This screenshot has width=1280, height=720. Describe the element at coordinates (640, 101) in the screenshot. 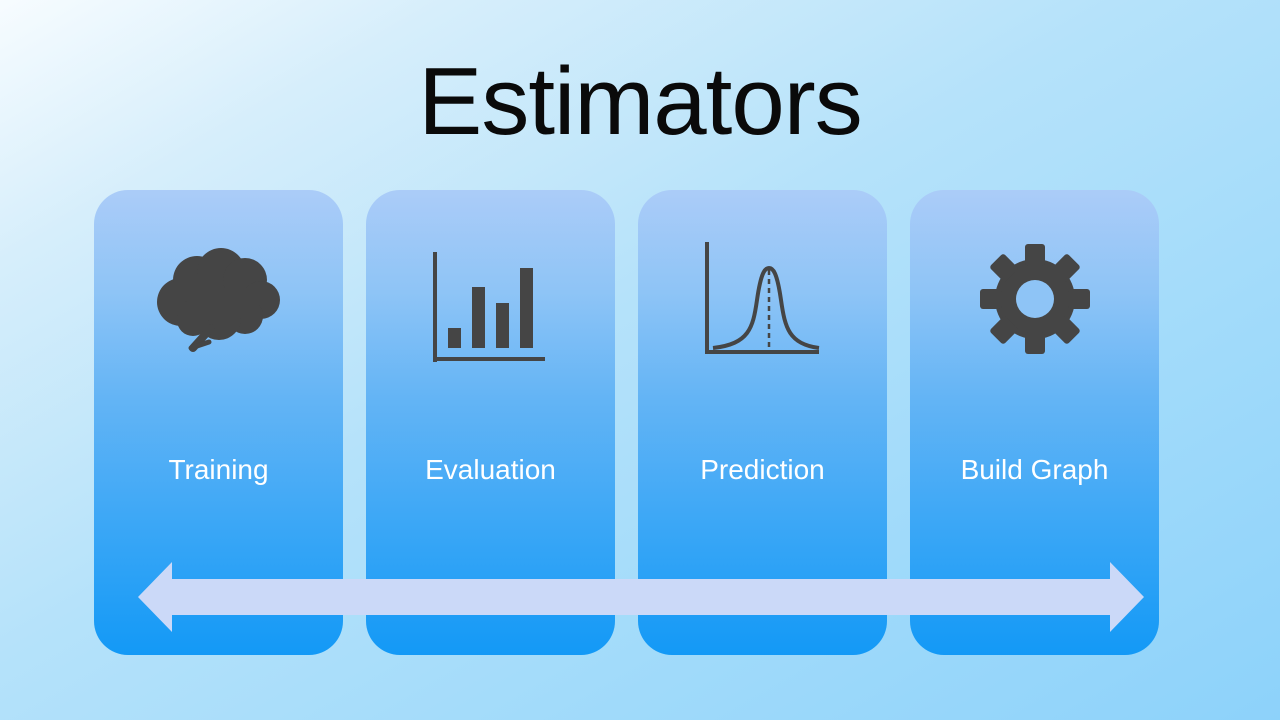

I see `page-title: Estimators` at that location.